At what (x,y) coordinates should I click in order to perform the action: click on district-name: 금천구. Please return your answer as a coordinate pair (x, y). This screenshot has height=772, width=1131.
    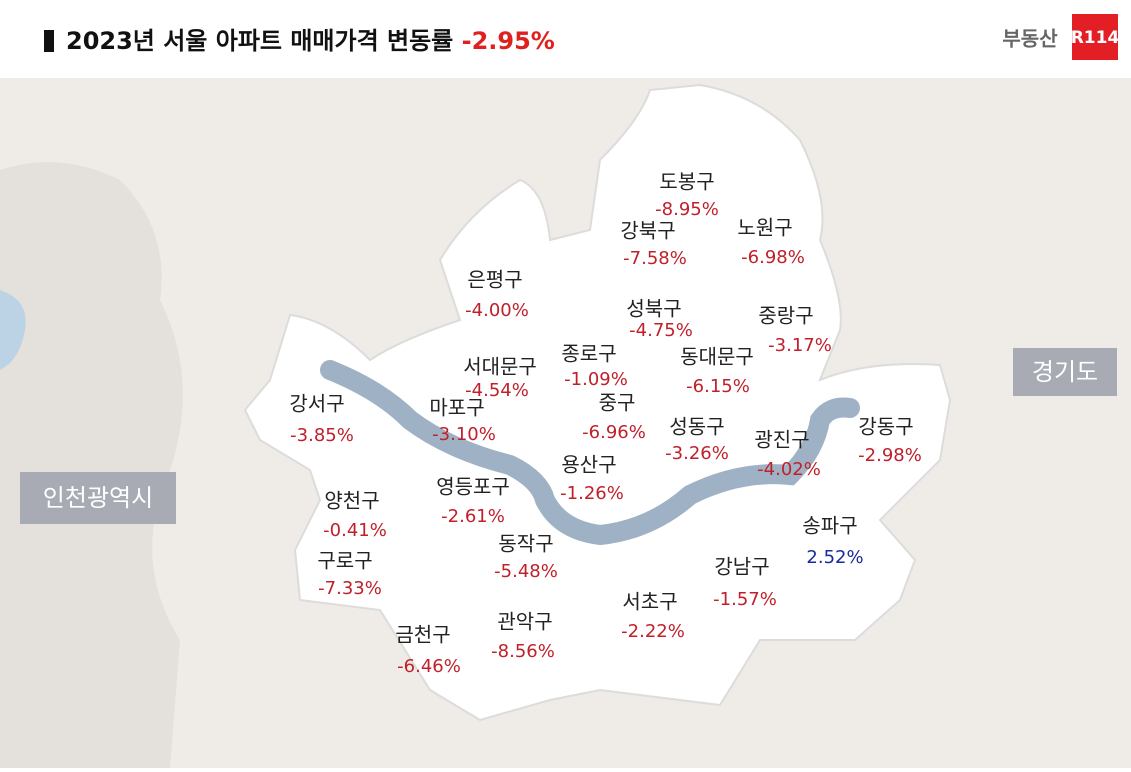
    Looking at the image, I should click on (422, 635).